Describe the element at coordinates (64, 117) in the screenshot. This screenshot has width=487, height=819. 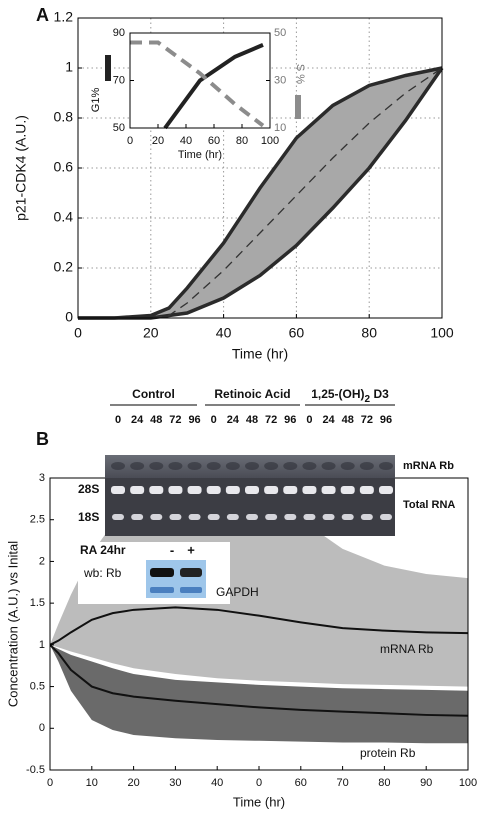
I see `y-tick-label: 0.8` at that location.